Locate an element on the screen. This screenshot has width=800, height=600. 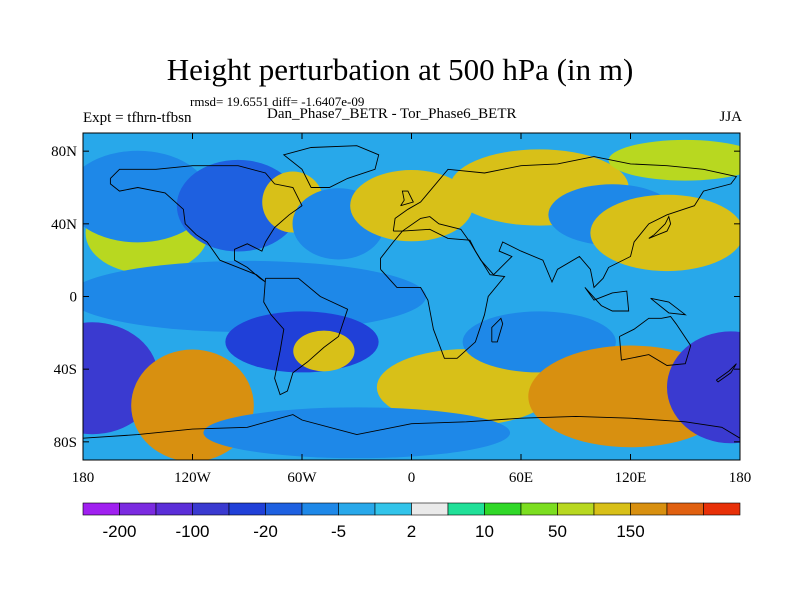
coastline-north-america is located at coordinates (206, 224).